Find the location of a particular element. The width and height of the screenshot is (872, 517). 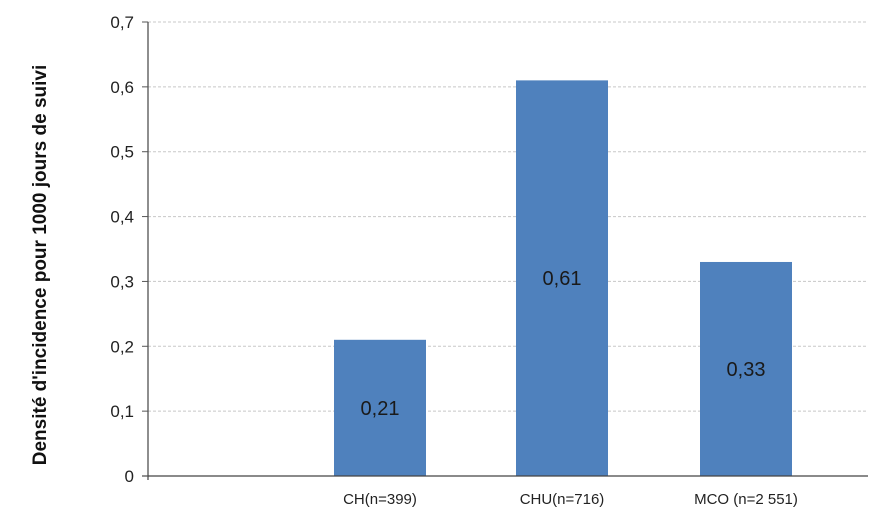

bar-value-label: 0,21 is located at coordinates (380, 409).